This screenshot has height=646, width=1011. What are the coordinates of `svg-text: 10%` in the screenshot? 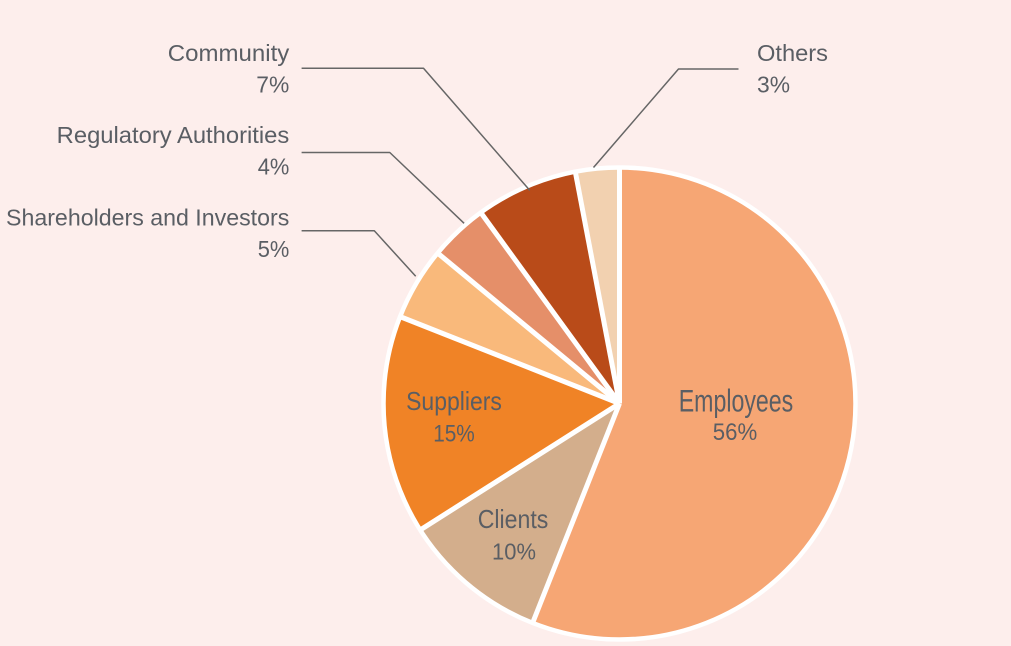 It's located at (514, 551).